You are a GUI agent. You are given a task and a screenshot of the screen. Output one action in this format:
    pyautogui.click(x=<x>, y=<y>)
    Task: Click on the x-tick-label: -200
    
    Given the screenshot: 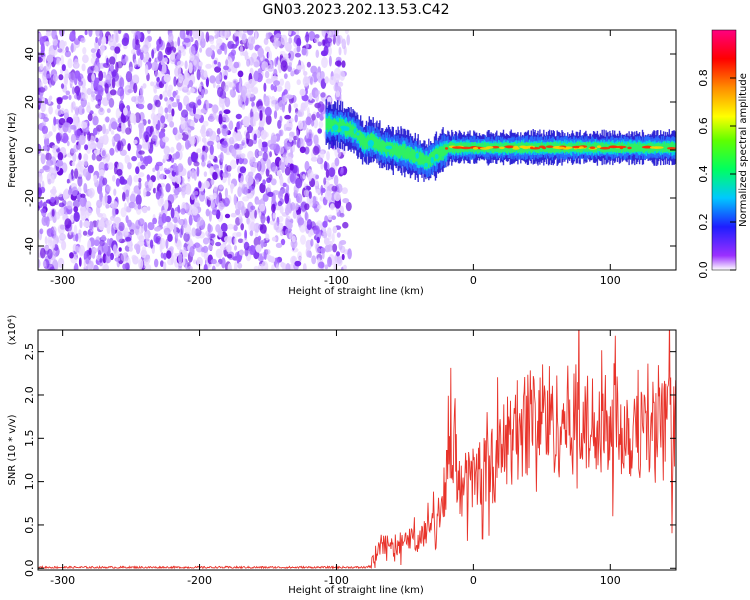 What is the action you would take?
    pyautogui.click(x=199, y=580)
    